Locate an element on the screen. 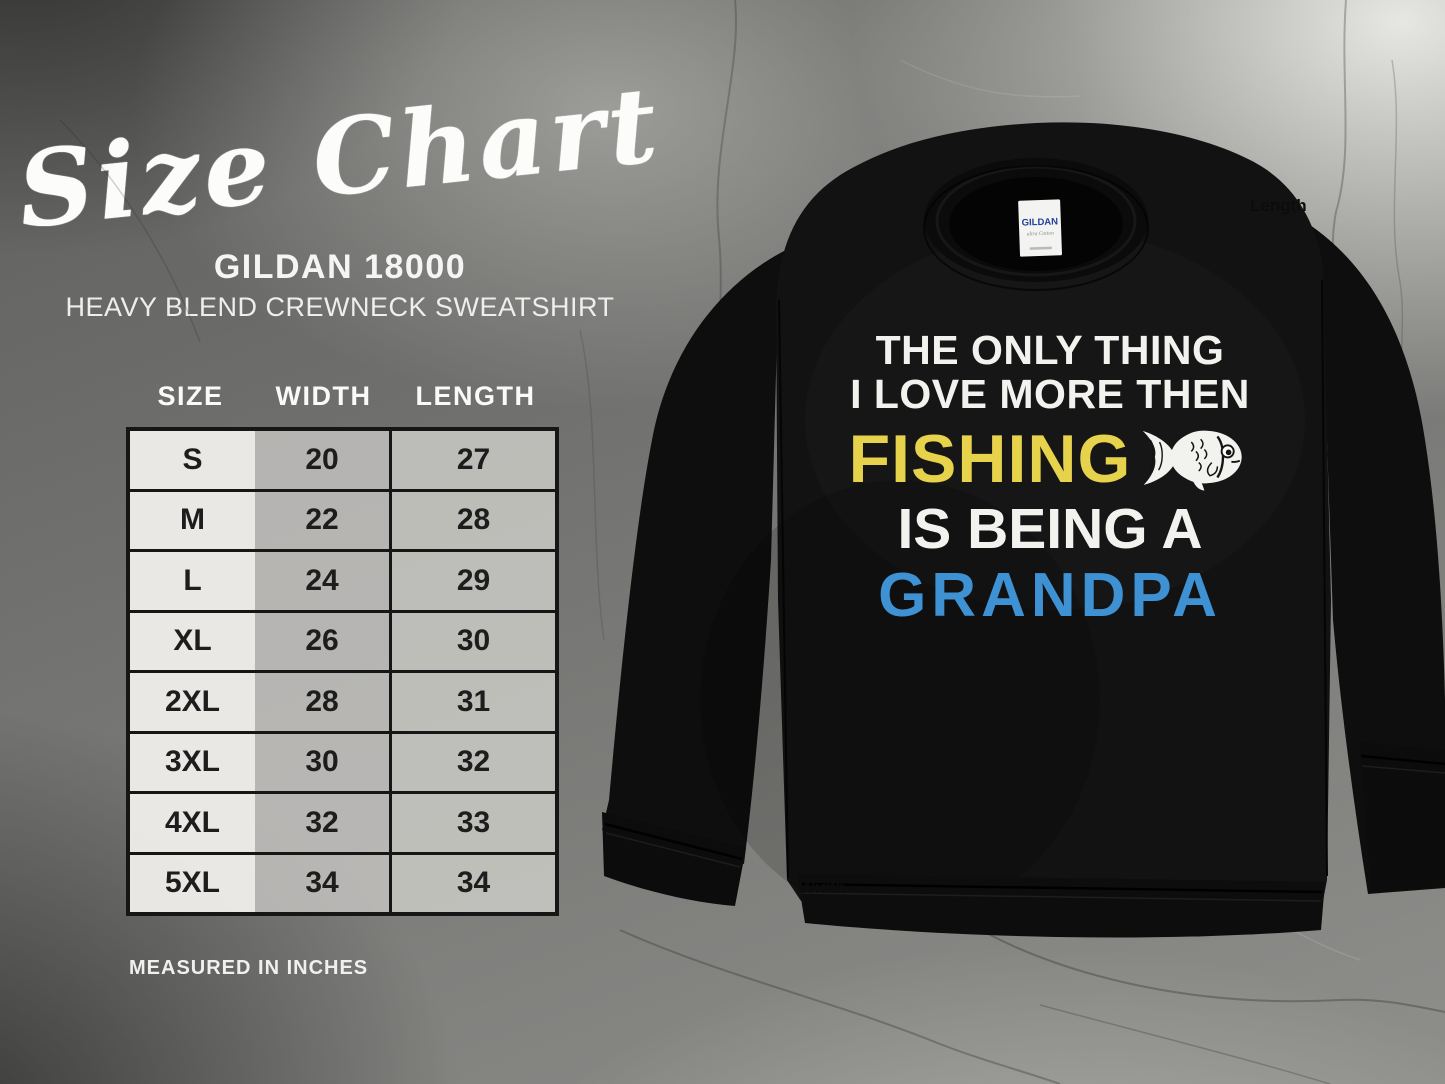 The image size is (1445, 1084). cell-length: 27 is located at coordinates (473, 459).